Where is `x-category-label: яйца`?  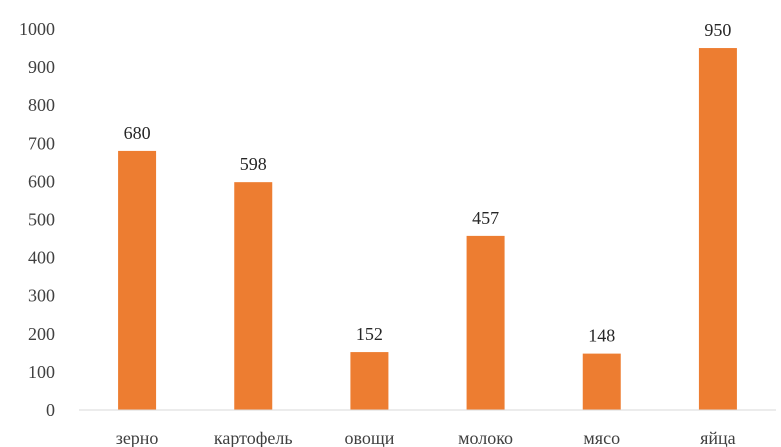
x-category-label: яйца is located at coordinates (718, 437).